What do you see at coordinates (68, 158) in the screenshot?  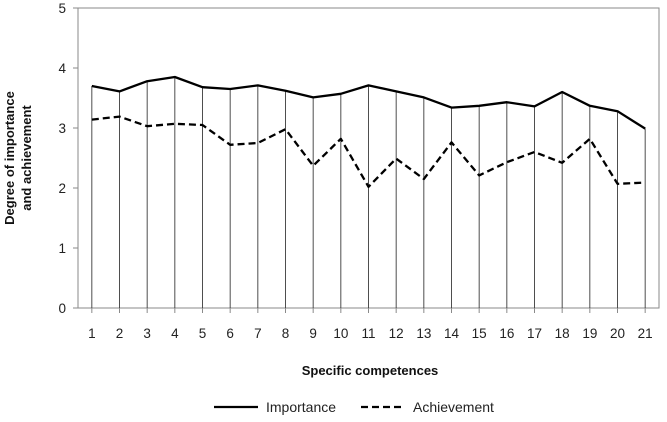 I see `y-axis-ticks: 0 1 2 3 4 5` at bounding box center [68, 158].